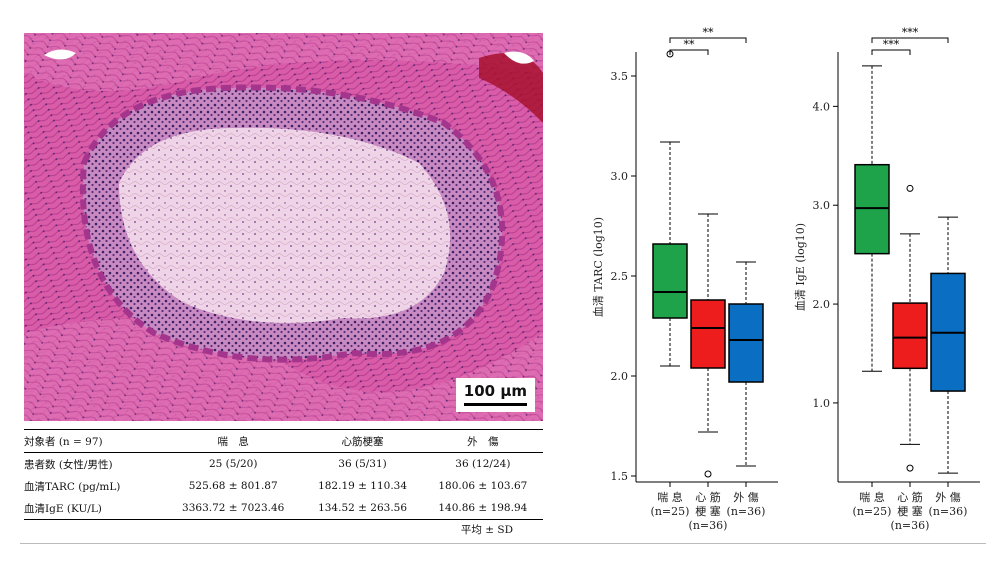  I want to click on table-cell: 134.52 ± 263.56, so click(362, 508).